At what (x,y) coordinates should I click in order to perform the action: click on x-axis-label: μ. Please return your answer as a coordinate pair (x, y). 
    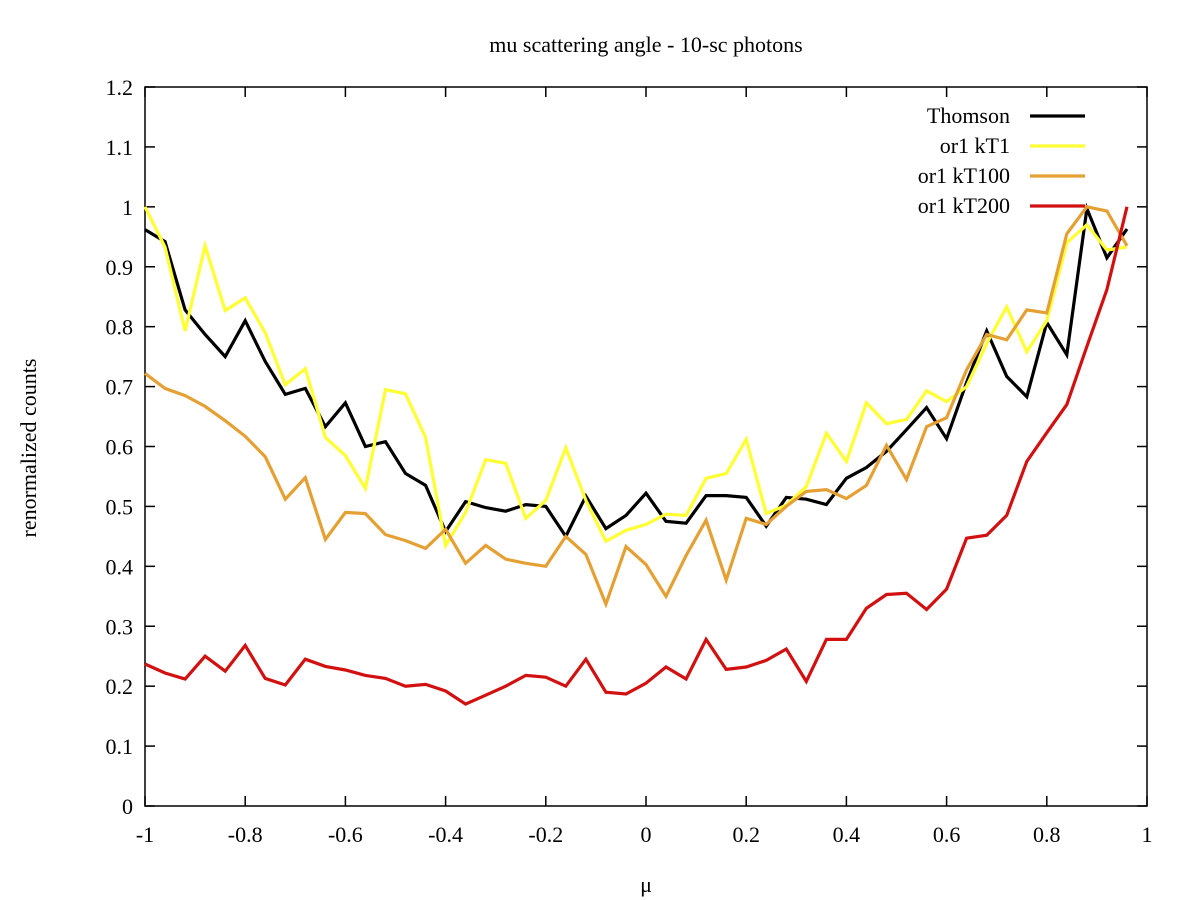
    Looking at the image, I should click on (646, 884).